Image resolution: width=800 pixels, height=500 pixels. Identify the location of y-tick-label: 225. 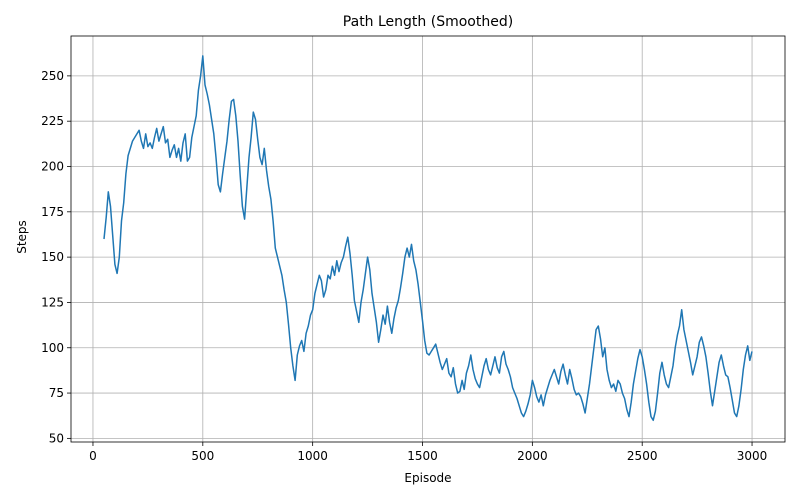
(52, 121).